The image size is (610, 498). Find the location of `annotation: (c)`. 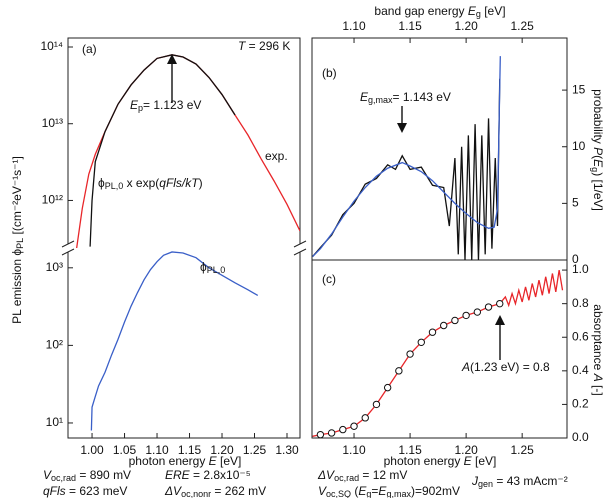

annotation: (c) is located at coordinates (329, 279).